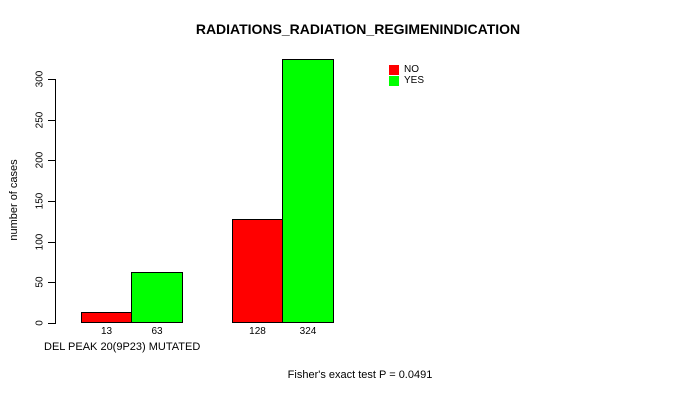  Describe the element at coordinates (308, 191) in the screenshot. I see `bar-yes-group2` at that location.